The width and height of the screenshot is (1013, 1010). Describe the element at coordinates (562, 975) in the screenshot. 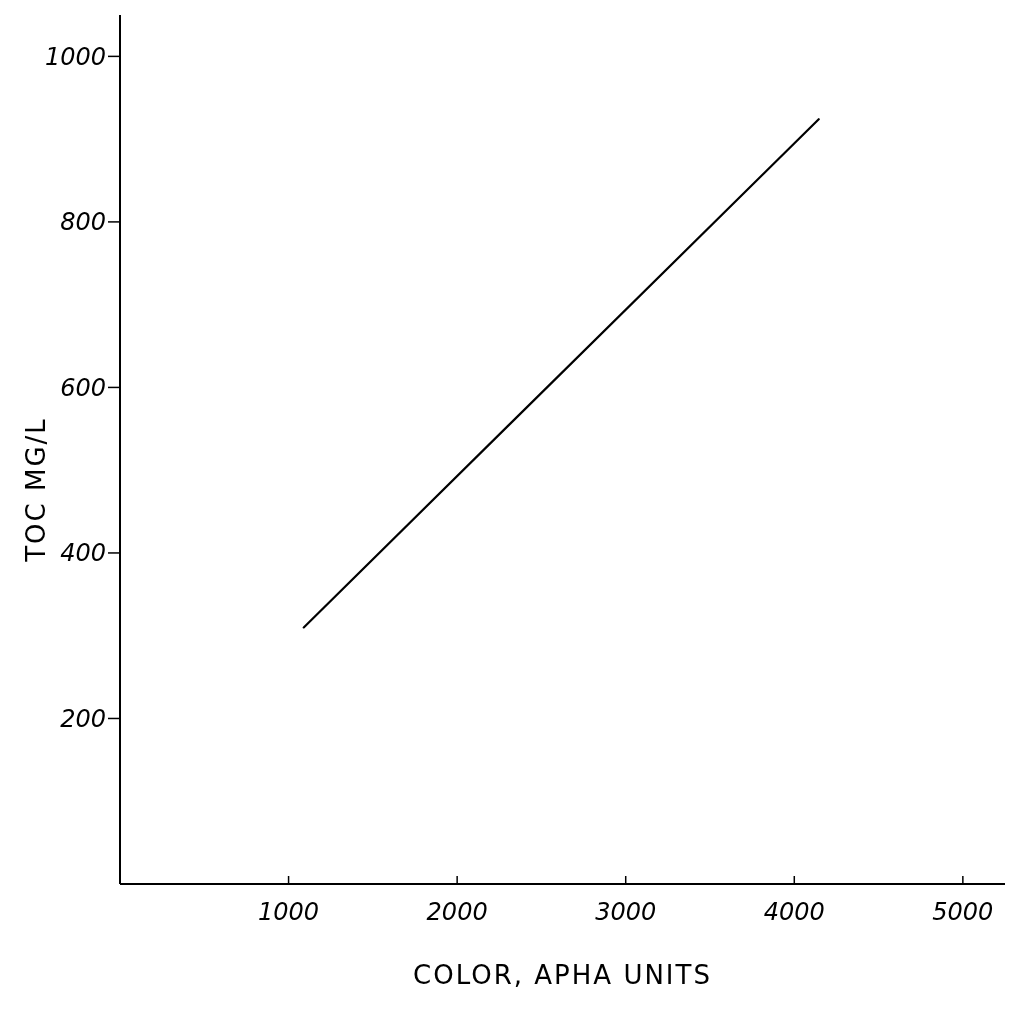

I see `x-axis-title: COLOR, APHA UNITS` at that location.